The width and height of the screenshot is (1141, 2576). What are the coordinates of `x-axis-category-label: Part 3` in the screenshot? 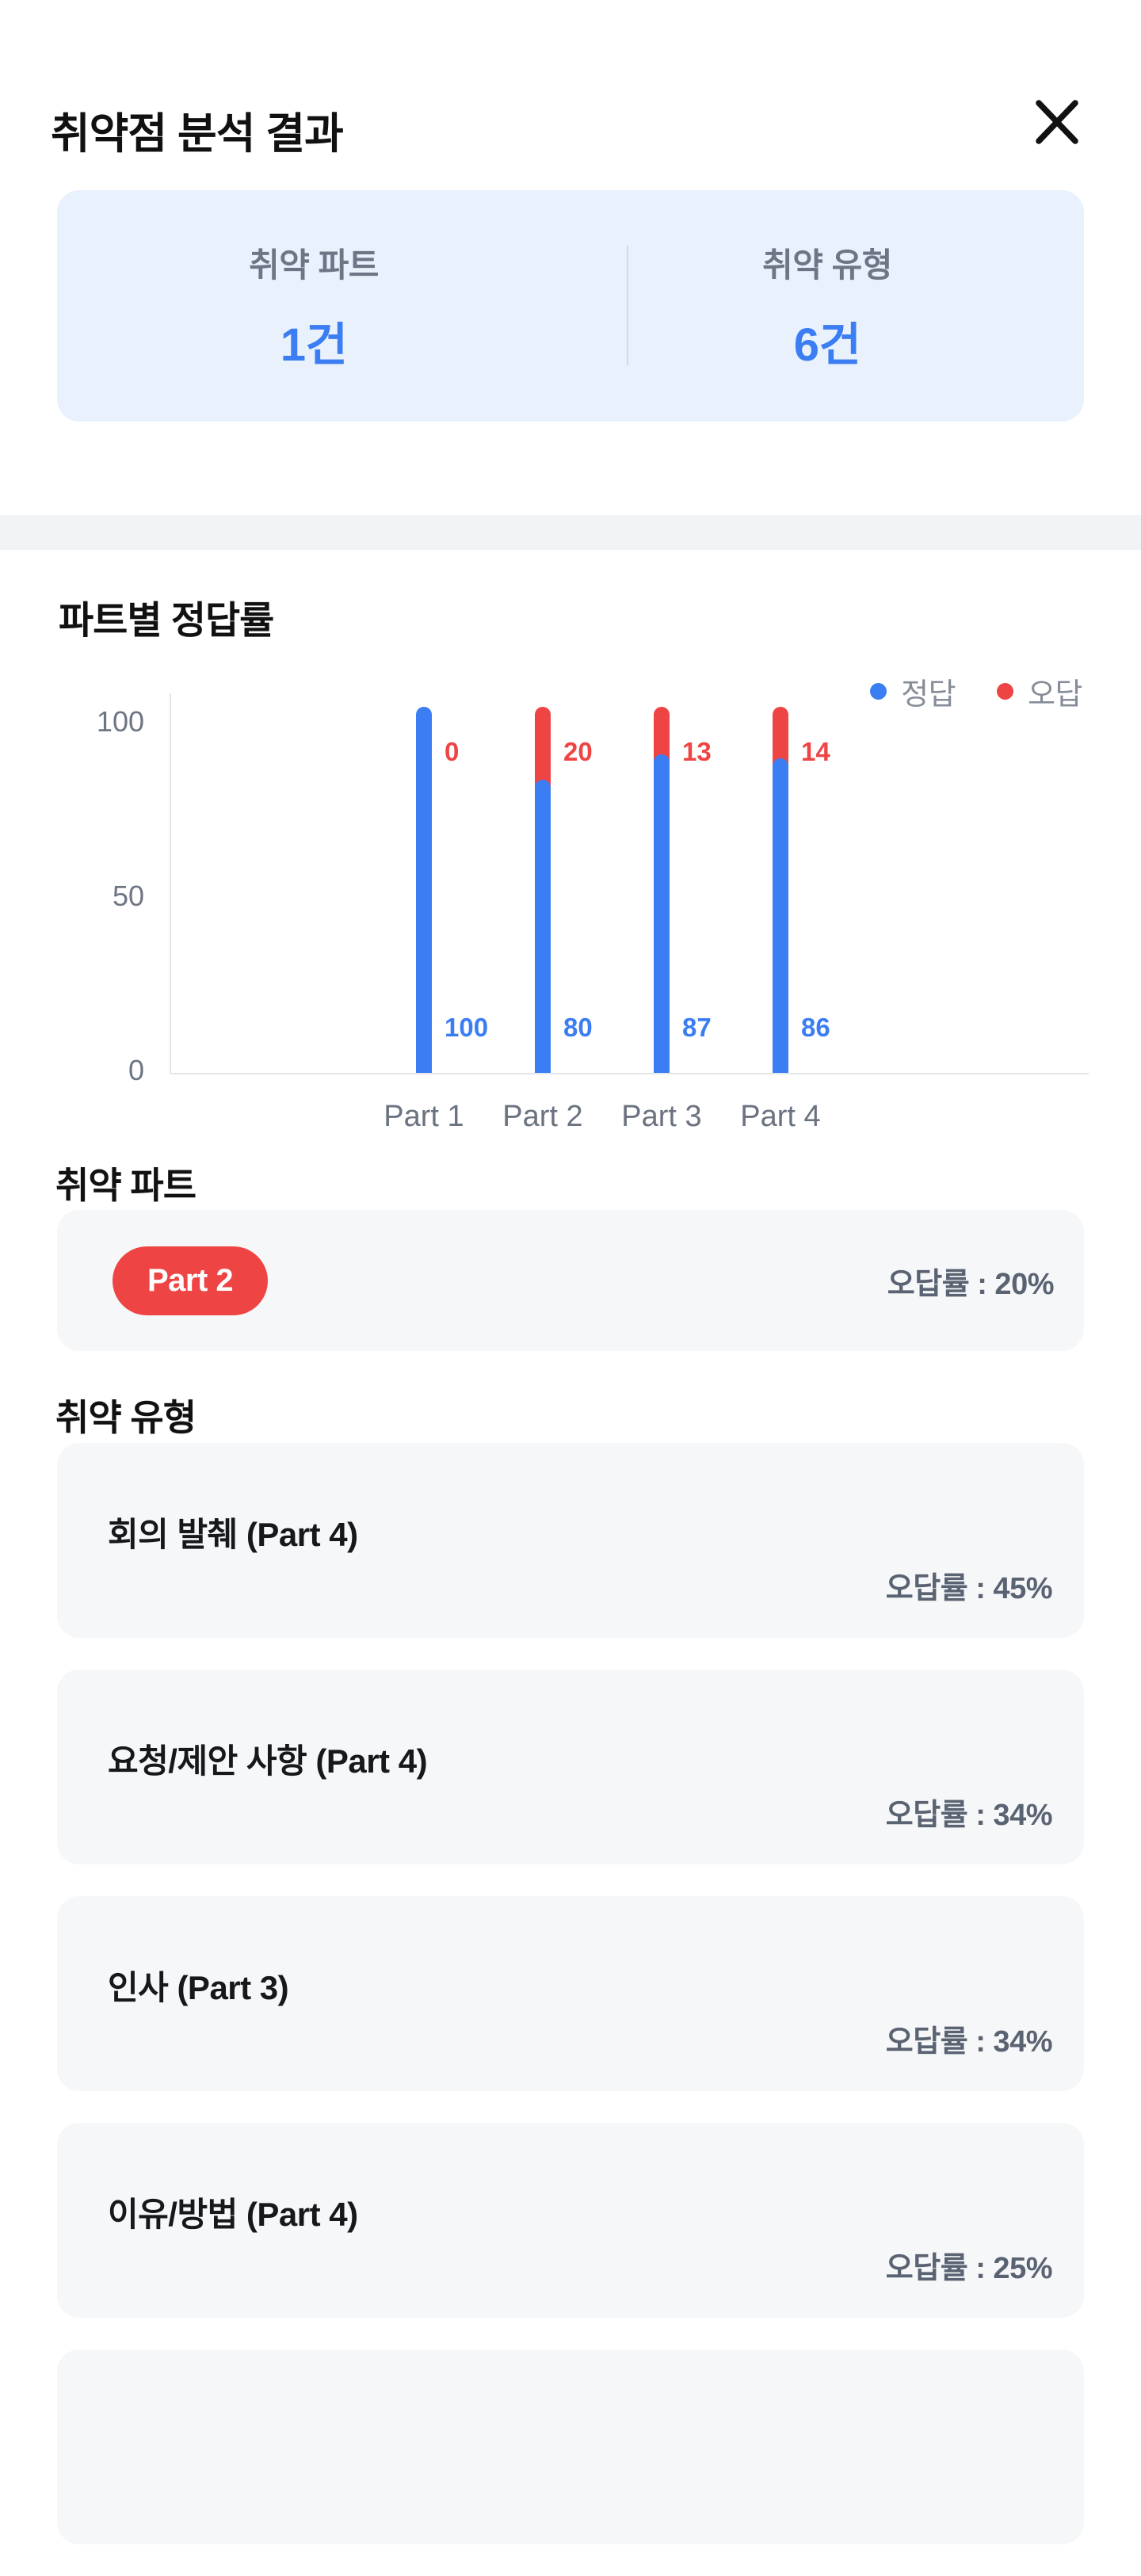 It's located at (661, 1116).